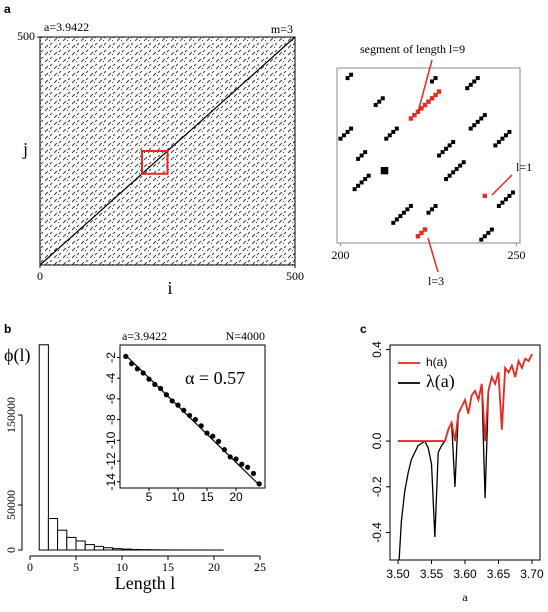  I want to click on x-tick-label: 3.60, so click(465, 574).